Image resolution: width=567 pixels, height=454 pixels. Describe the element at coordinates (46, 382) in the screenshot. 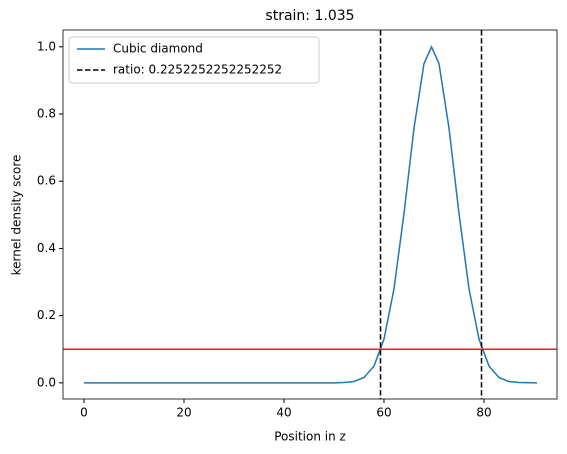

I see `y-tick-label: 0.0` at that location.